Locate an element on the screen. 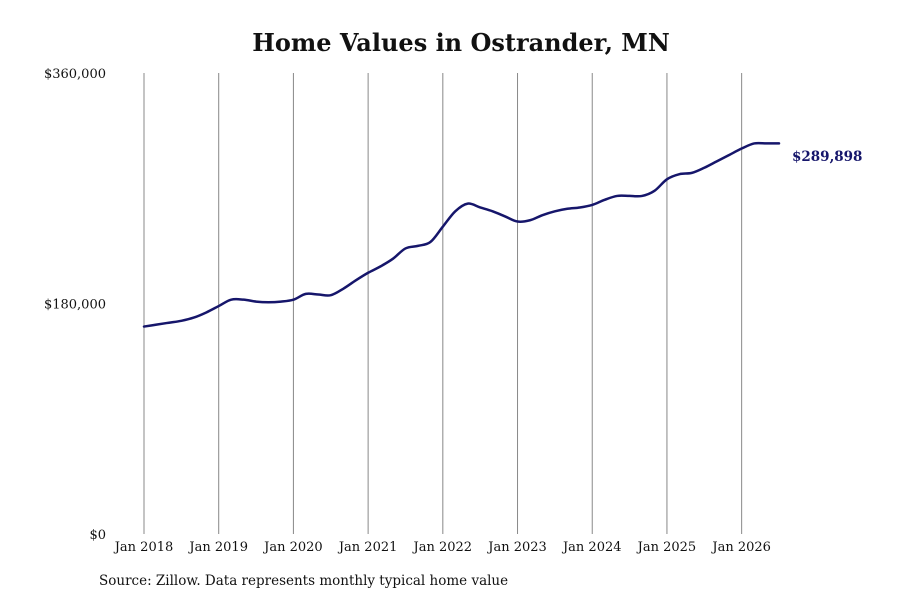  x-tick-label: Jan 2022 is located at coordinates (442, 547).